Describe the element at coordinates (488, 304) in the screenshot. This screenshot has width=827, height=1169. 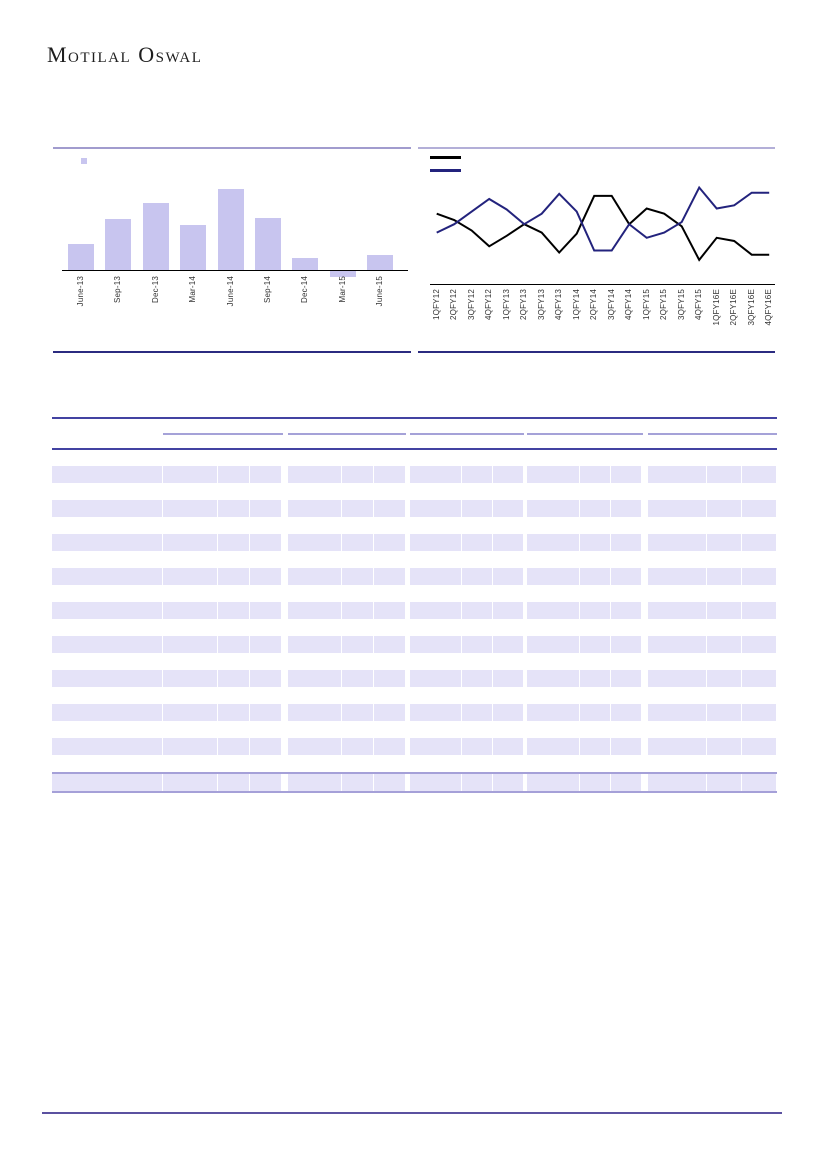
I see `line-chart-x-tick-label: 4QFY12` at that location.